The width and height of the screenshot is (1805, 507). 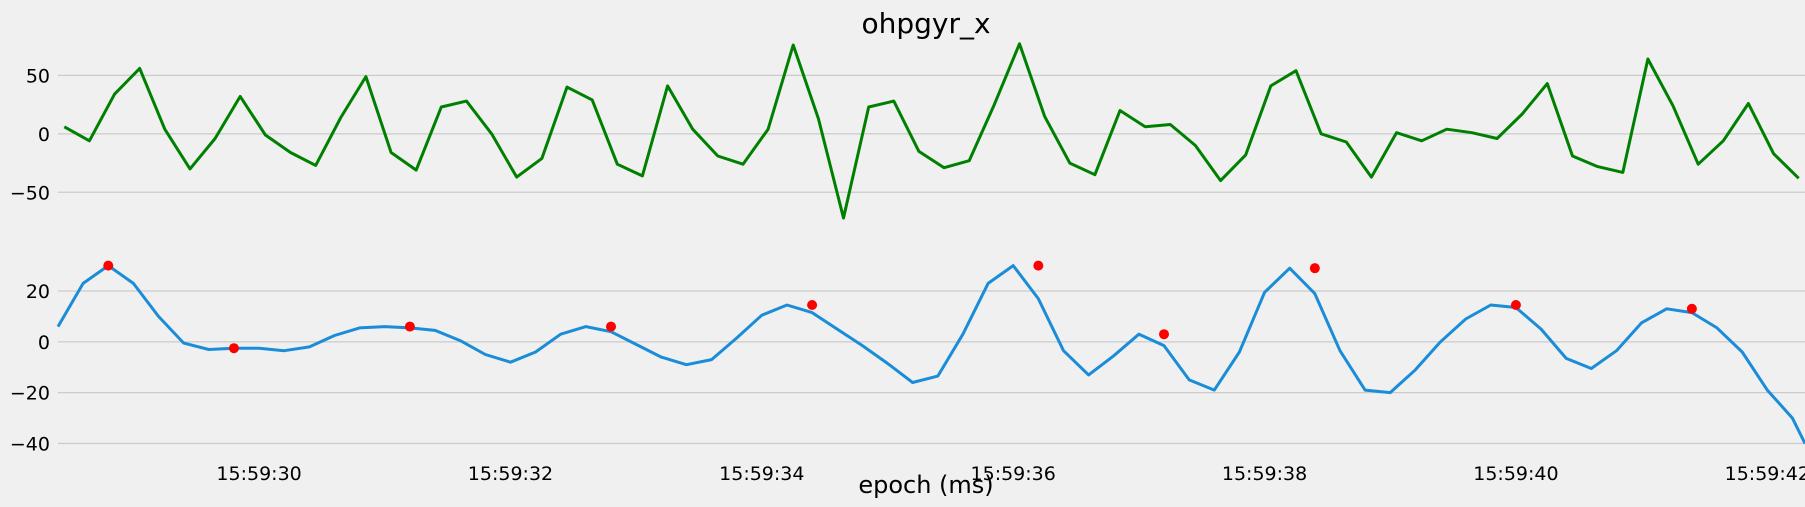 I want to click on x-tick-label: 15:59:40, so click(x=1515, y=474).